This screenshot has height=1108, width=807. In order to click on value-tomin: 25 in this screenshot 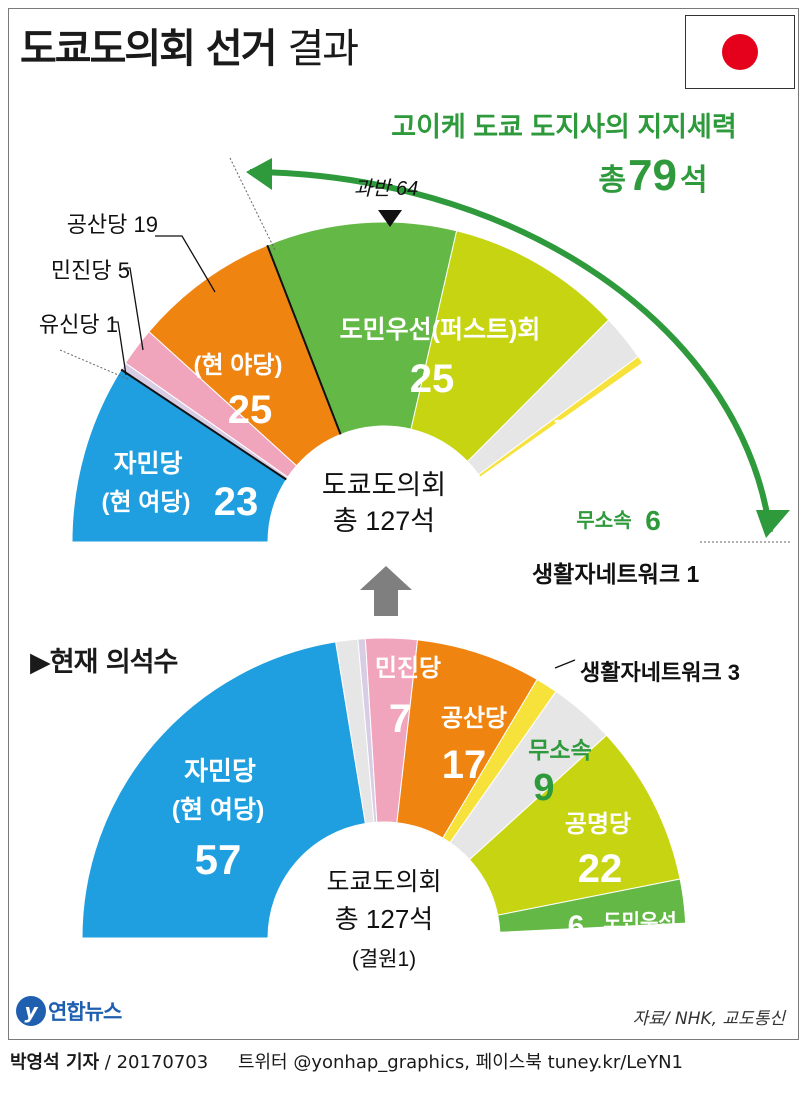, I will do `click(432, 379)`.